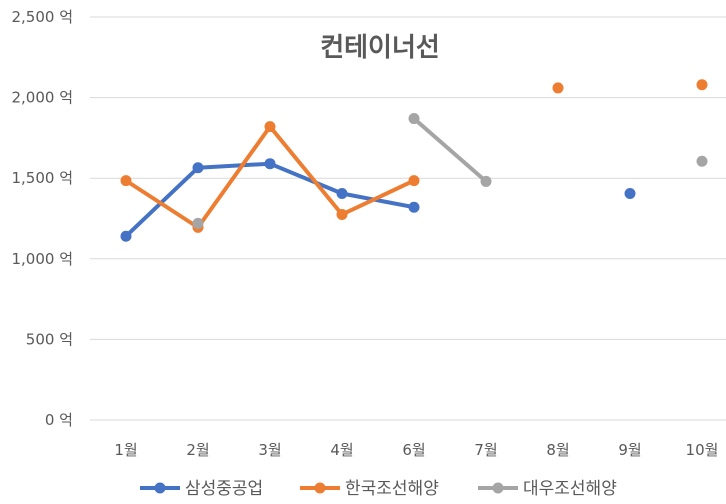 The width and height of the screenshot is (726, 504). Describe the element at coordinates (380, 48) in the screenshot. I see `chart-title: 컨테이너선` at that location.